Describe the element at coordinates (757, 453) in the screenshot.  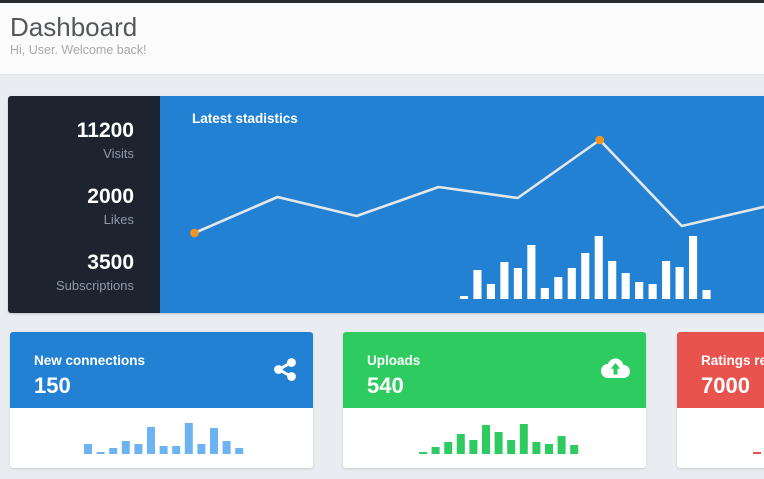
I see `ratings-received-sparkline` at that location.